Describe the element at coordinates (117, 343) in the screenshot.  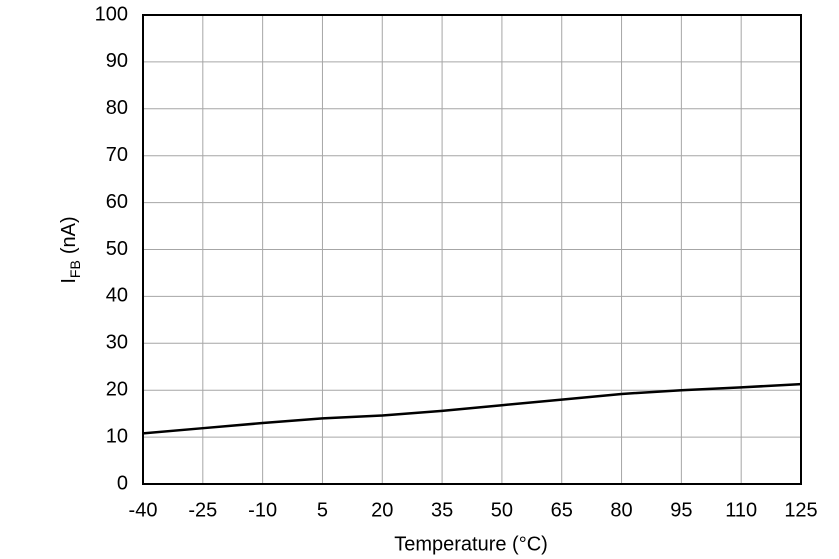
I see `y-tick-label: 30` at that location.